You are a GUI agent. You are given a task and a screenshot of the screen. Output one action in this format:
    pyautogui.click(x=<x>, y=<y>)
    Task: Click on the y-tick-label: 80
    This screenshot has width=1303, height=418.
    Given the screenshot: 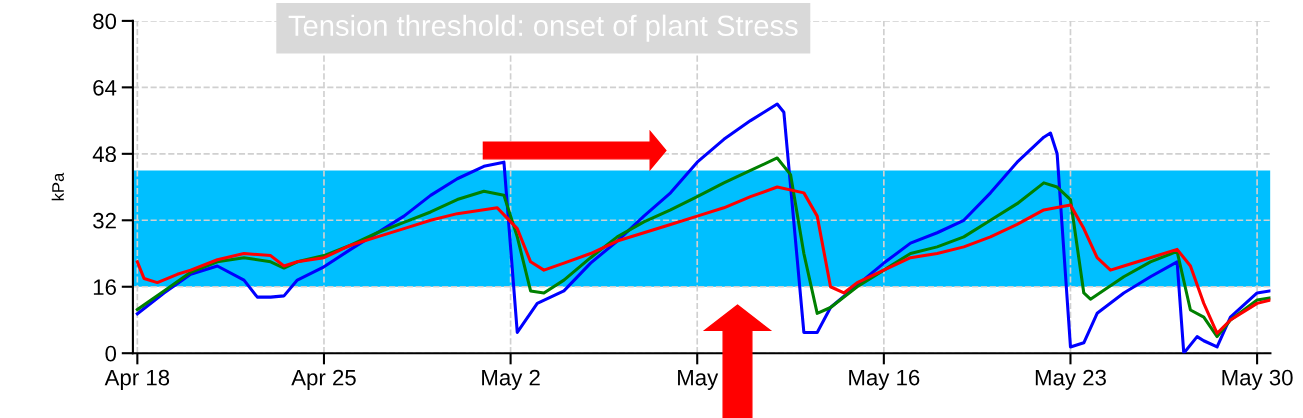 What is the action you would take?
    pyautogui.click(x=105, y=21)
    